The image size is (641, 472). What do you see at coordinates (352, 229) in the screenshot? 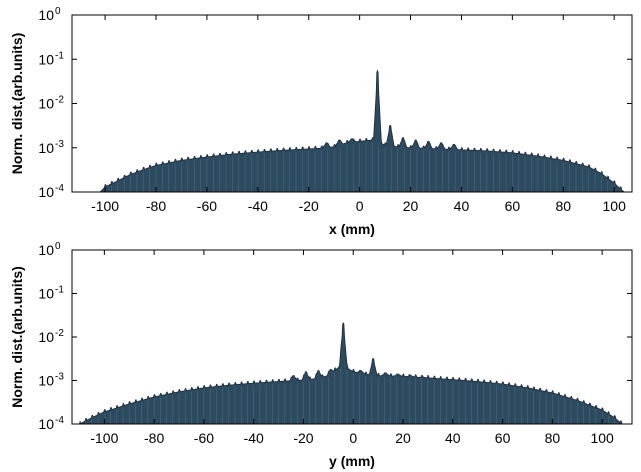
I see `x-axis-label: x (mm)` at bounding box center [352, 229].